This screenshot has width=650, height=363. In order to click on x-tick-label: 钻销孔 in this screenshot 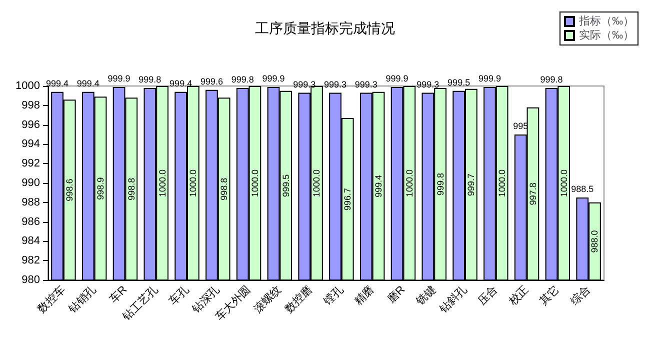, I will do `click(82, 300)`.